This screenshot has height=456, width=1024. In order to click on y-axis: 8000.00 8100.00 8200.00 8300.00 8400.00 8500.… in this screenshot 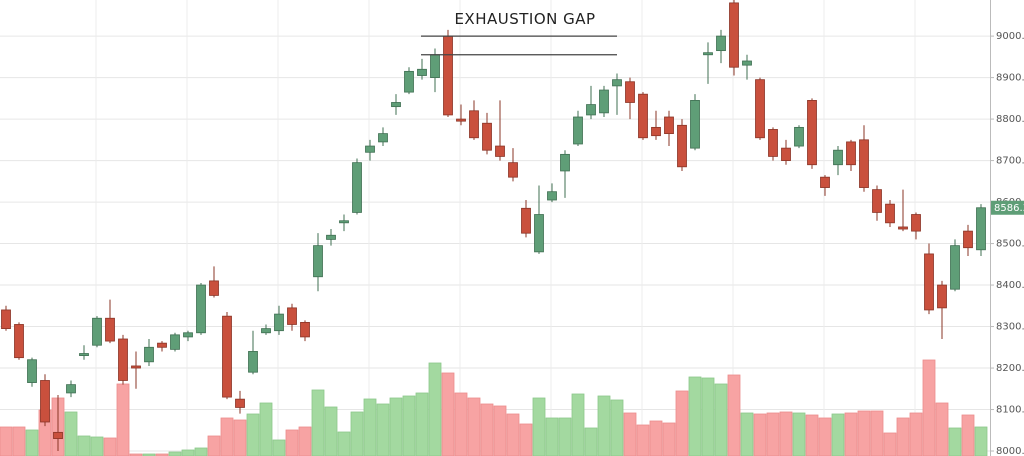, I will do `click(1007, 243)`.